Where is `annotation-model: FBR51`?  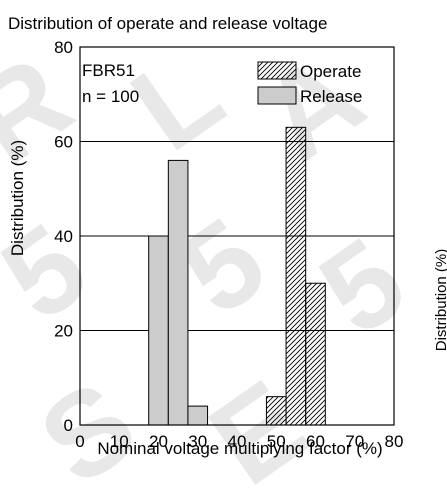 annotation-model: FBR51 is located at coordinates (108, 70).